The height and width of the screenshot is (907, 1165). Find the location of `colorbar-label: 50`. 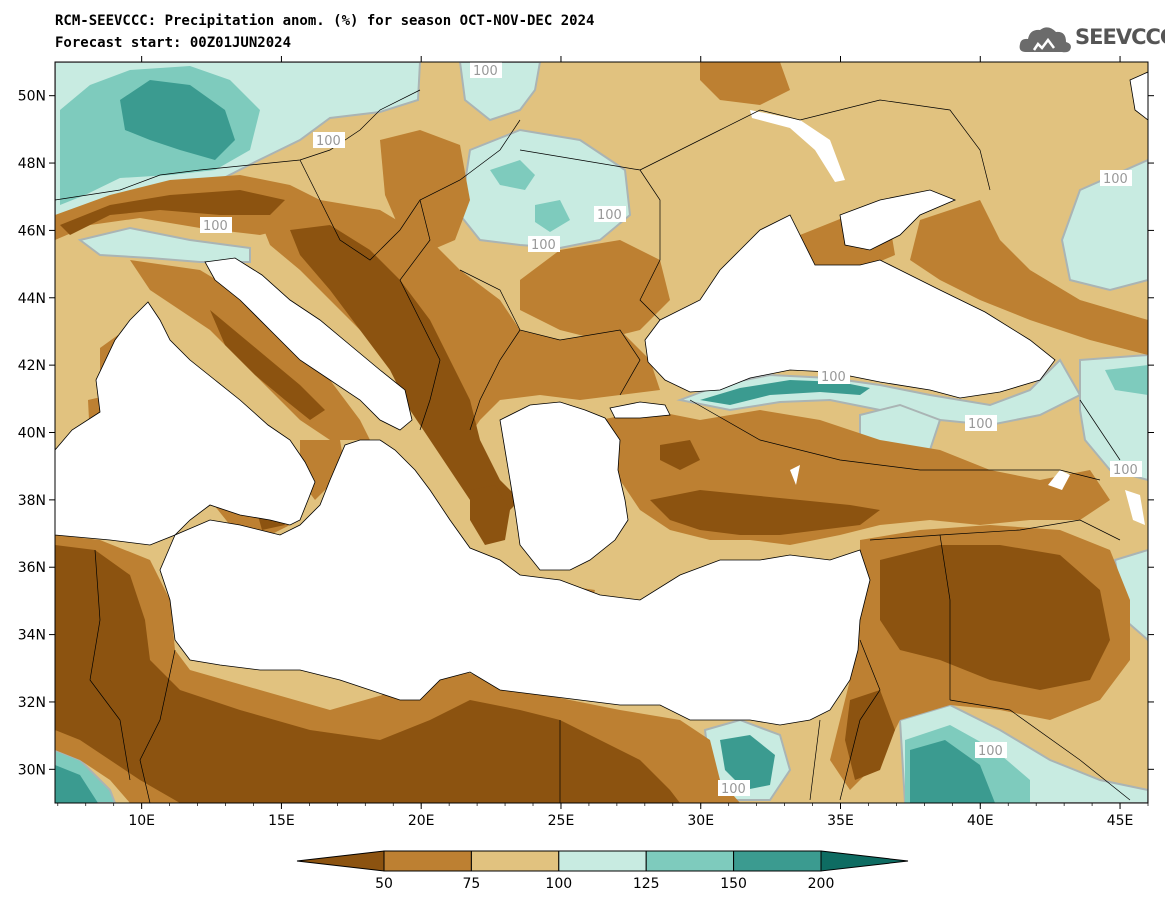

colorbar-label: 50 is located at coordinates (384, 884).